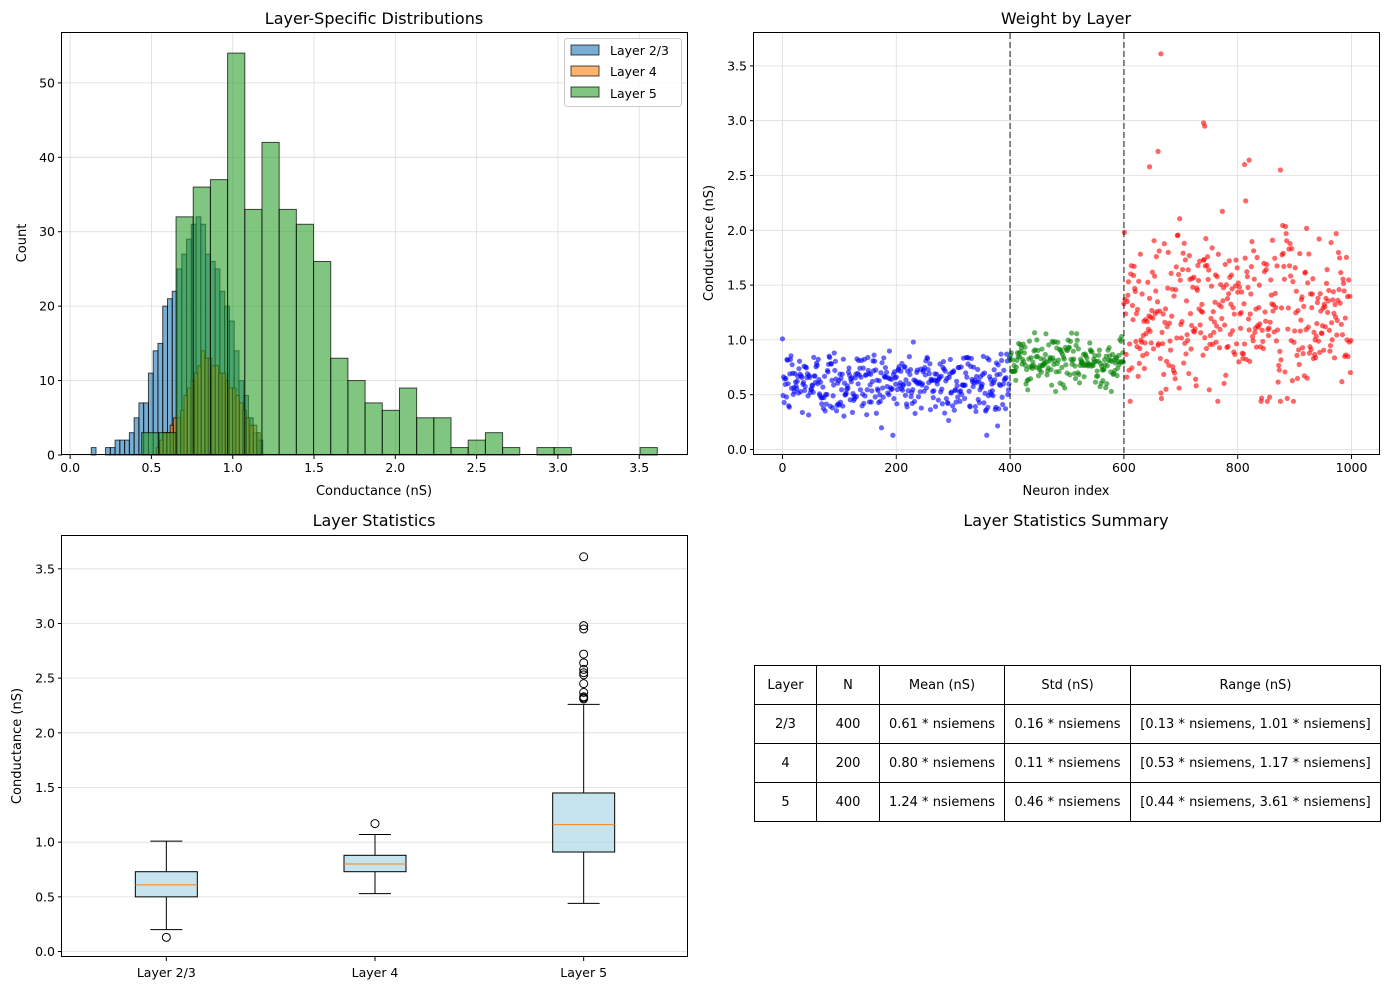 The height and width of the screenshot is (990, 1389). Describe the element at coordinates (45, 623) in the screenshot. I see `boxplot-y-tick-label: 3.0` at that location.